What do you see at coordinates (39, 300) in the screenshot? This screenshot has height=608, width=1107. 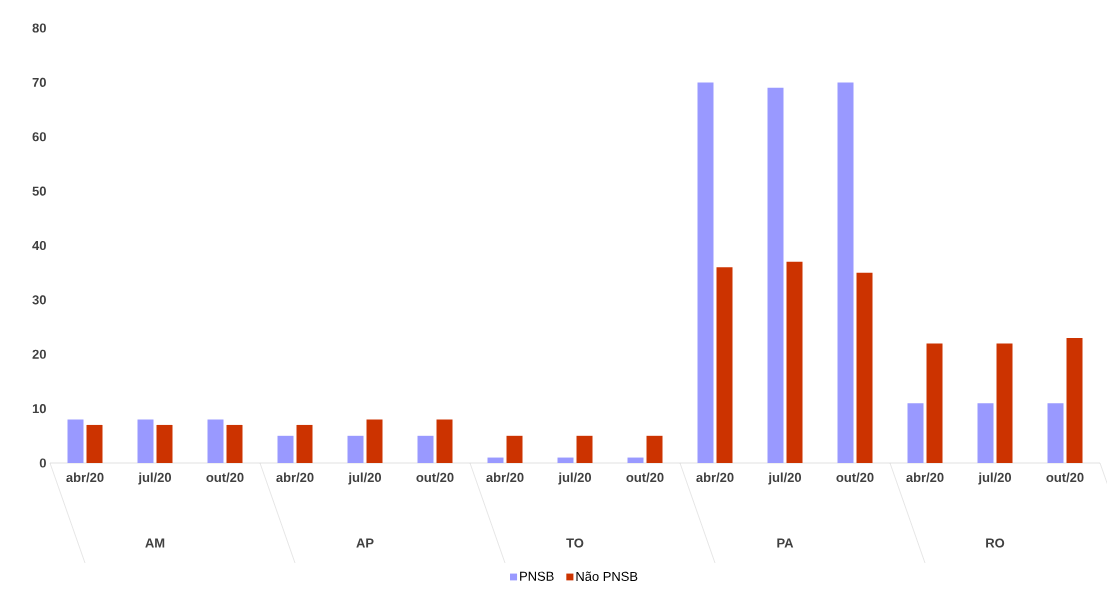 I see `y-tick-label: 30` at bounding box center [39, 300].